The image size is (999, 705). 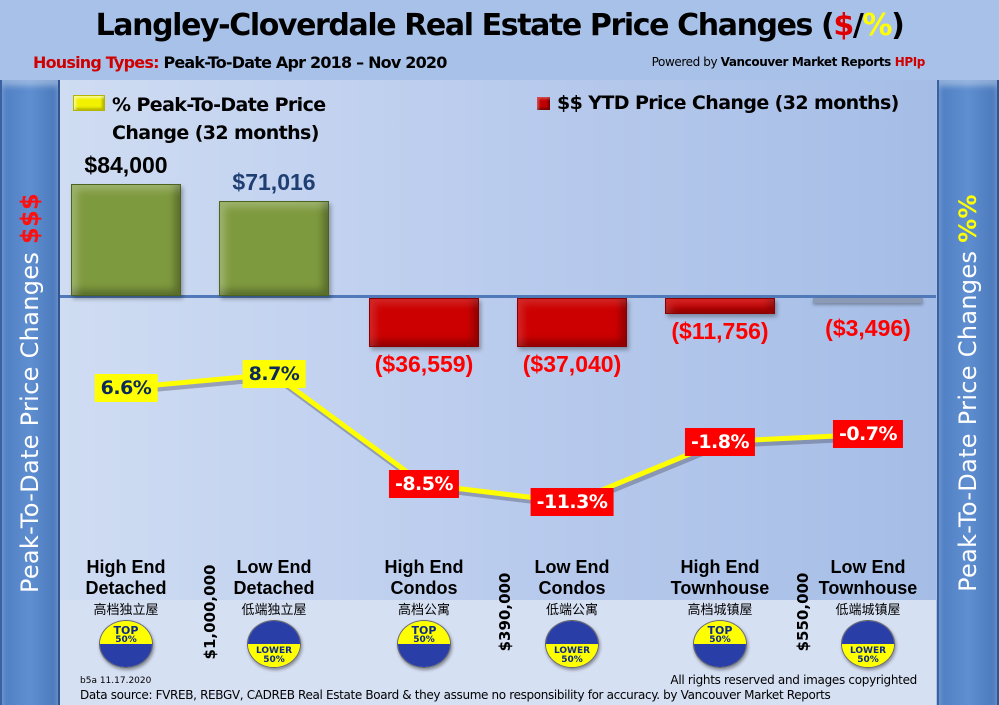 What do you see at coordinates (728, 103) in the screenshot?
I see `legend-dollar: $$ YTD Price Change (32 months)` at bounding box center [728, 103].